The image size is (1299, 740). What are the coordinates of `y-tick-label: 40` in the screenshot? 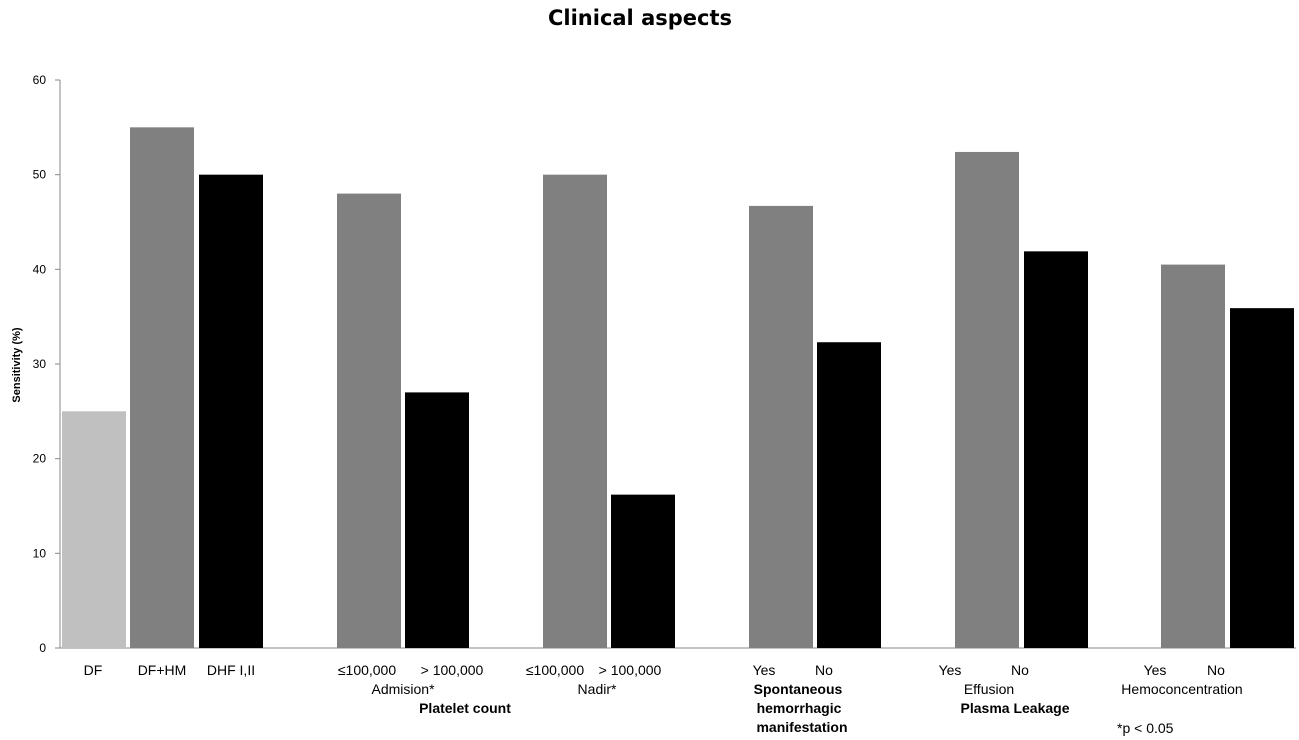 It's located at (40, 269).